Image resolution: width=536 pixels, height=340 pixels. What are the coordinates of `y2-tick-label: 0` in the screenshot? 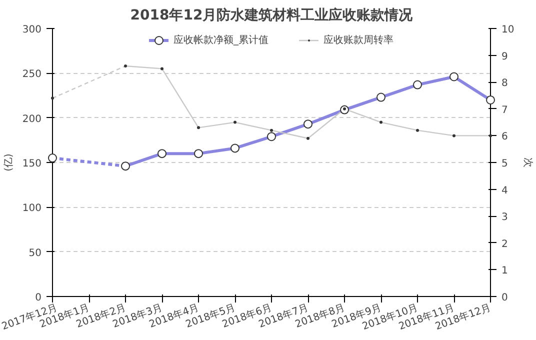 It's located at (505, 298).